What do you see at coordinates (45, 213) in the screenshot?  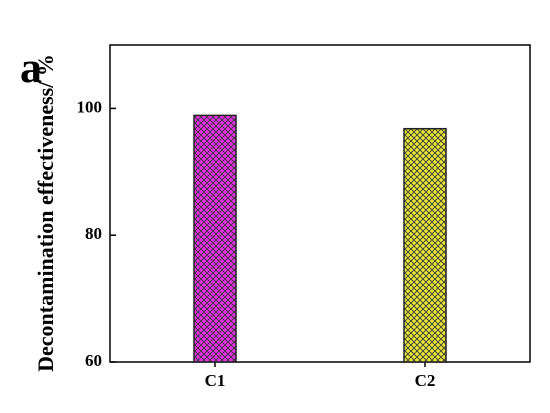 I see `y-axis-label: Decontamination effectiveness/ %` at bounding box center [45, 213].